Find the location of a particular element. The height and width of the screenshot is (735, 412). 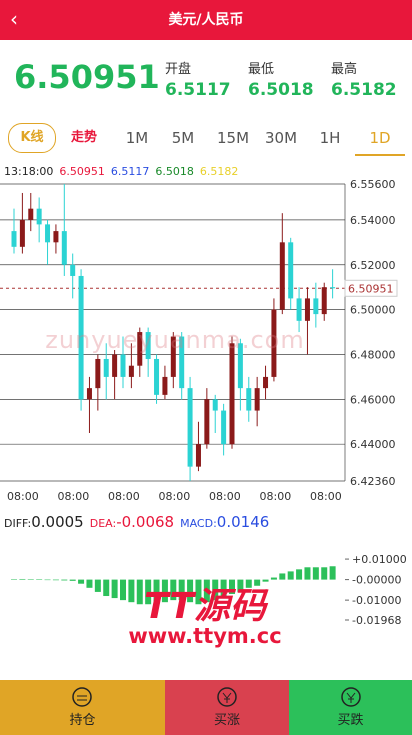

button-label: 买跌 is located at coordinates (350, 720).